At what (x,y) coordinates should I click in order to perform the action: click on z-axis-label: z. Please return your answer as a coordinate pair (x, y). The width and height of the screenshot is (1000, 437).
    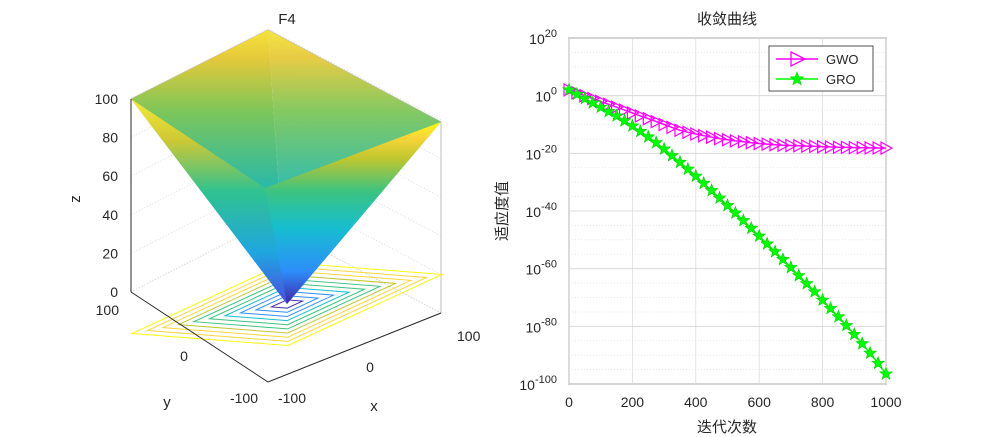
    Looking at the image, I should click on (75, 199).